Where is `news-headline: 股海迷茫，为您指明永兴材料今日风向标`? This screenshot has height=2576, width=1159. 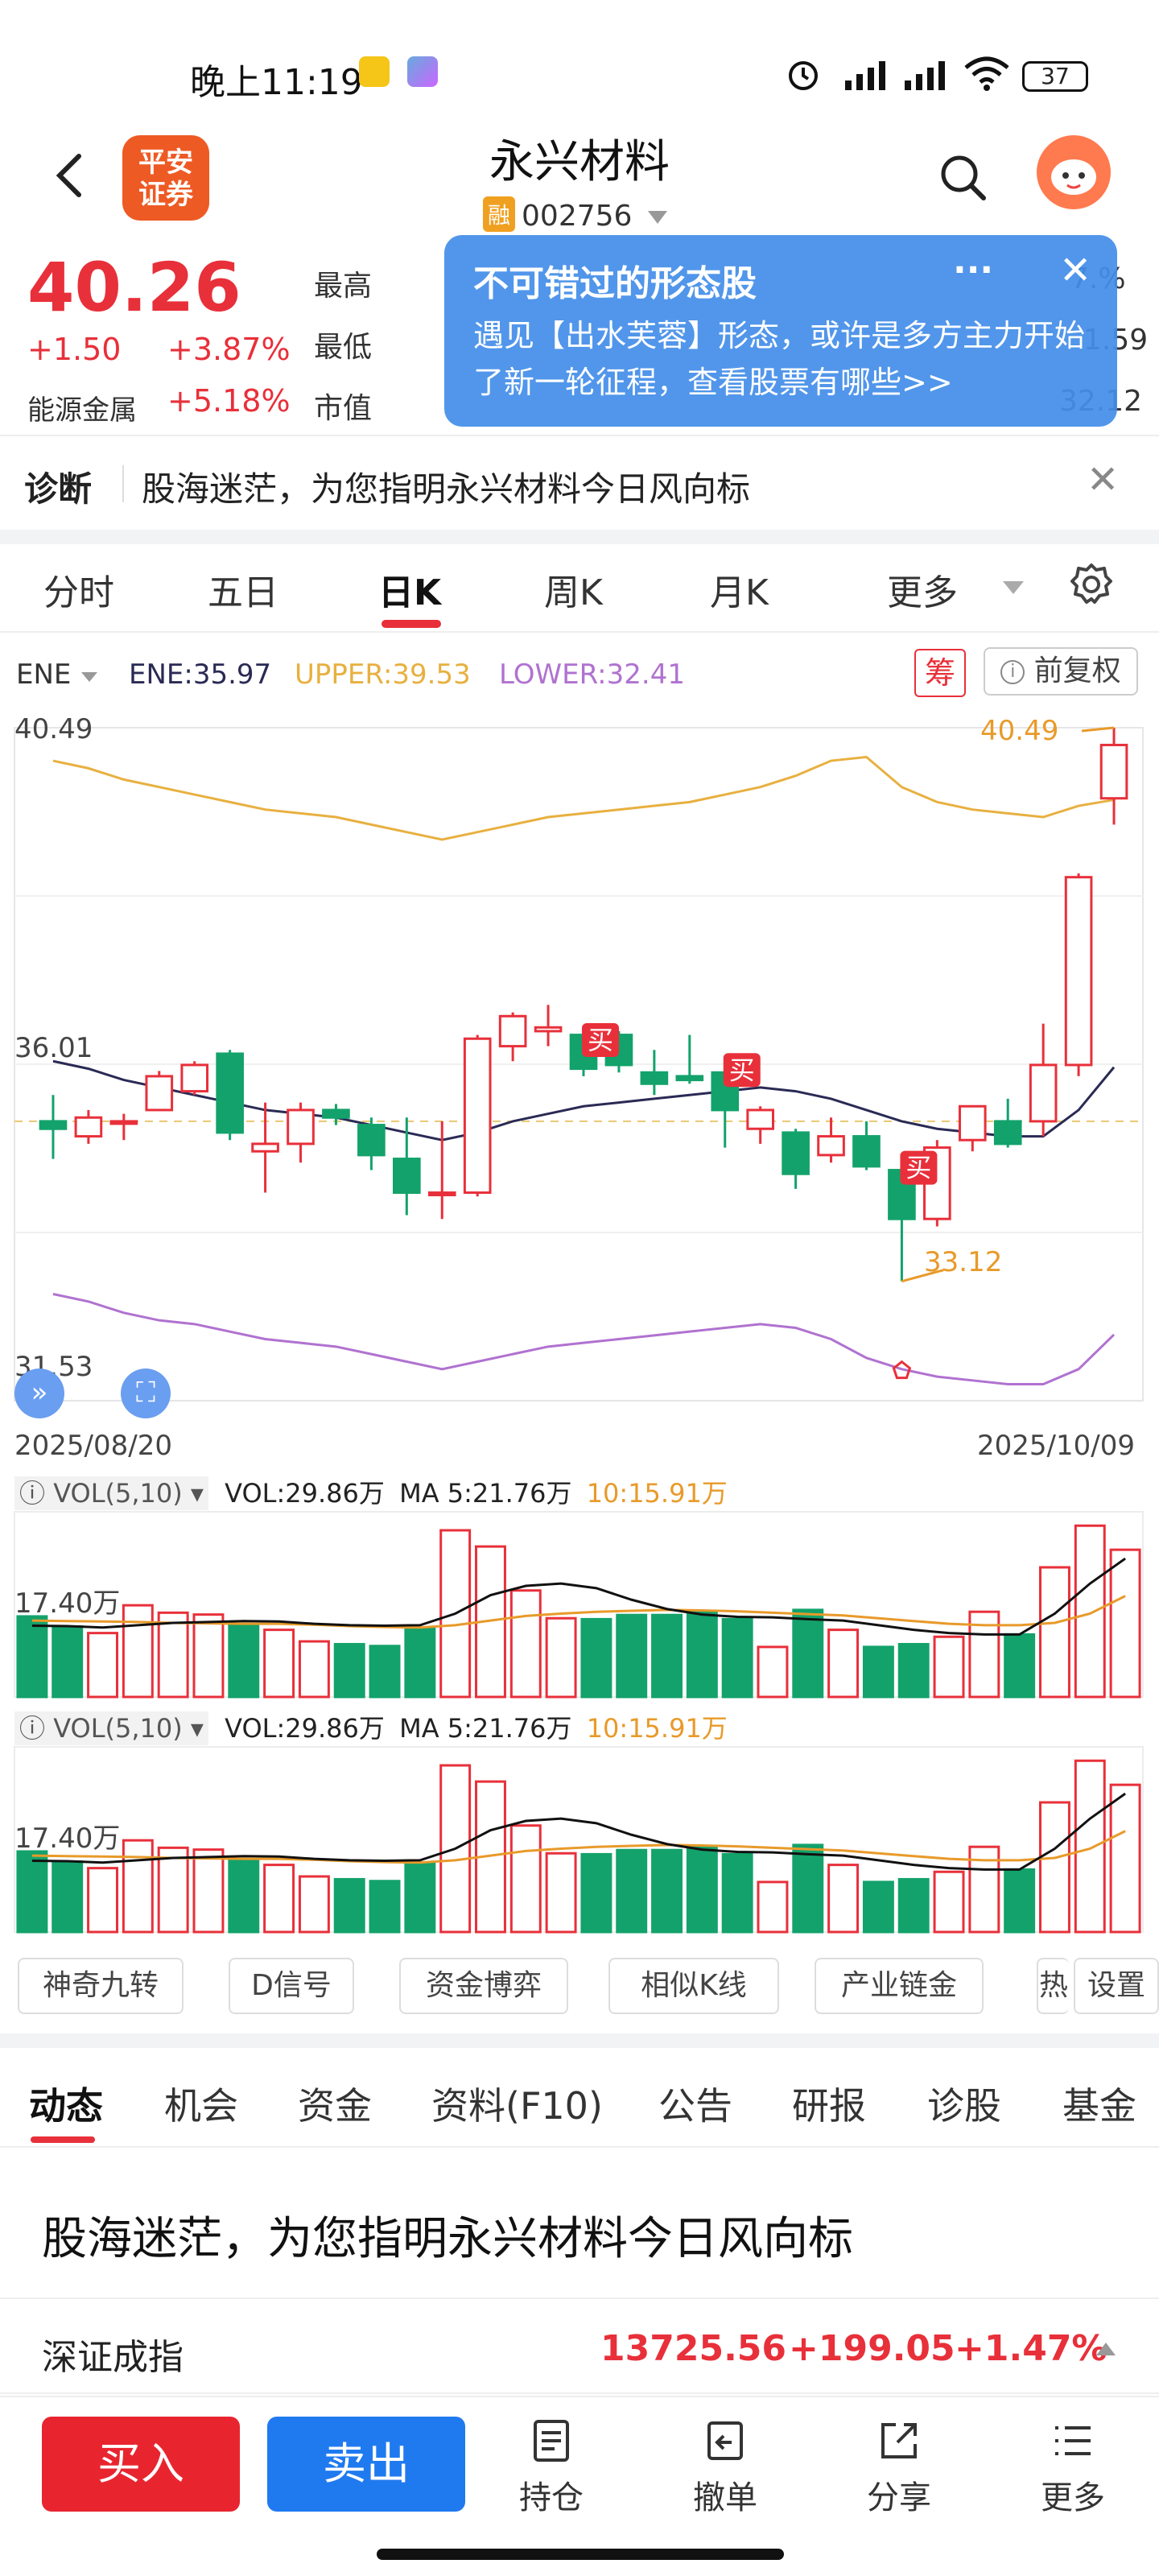
news-headline: 股海迷茫，为您指明永兴材料今日风向标 is located at coordinates (447, 2239).